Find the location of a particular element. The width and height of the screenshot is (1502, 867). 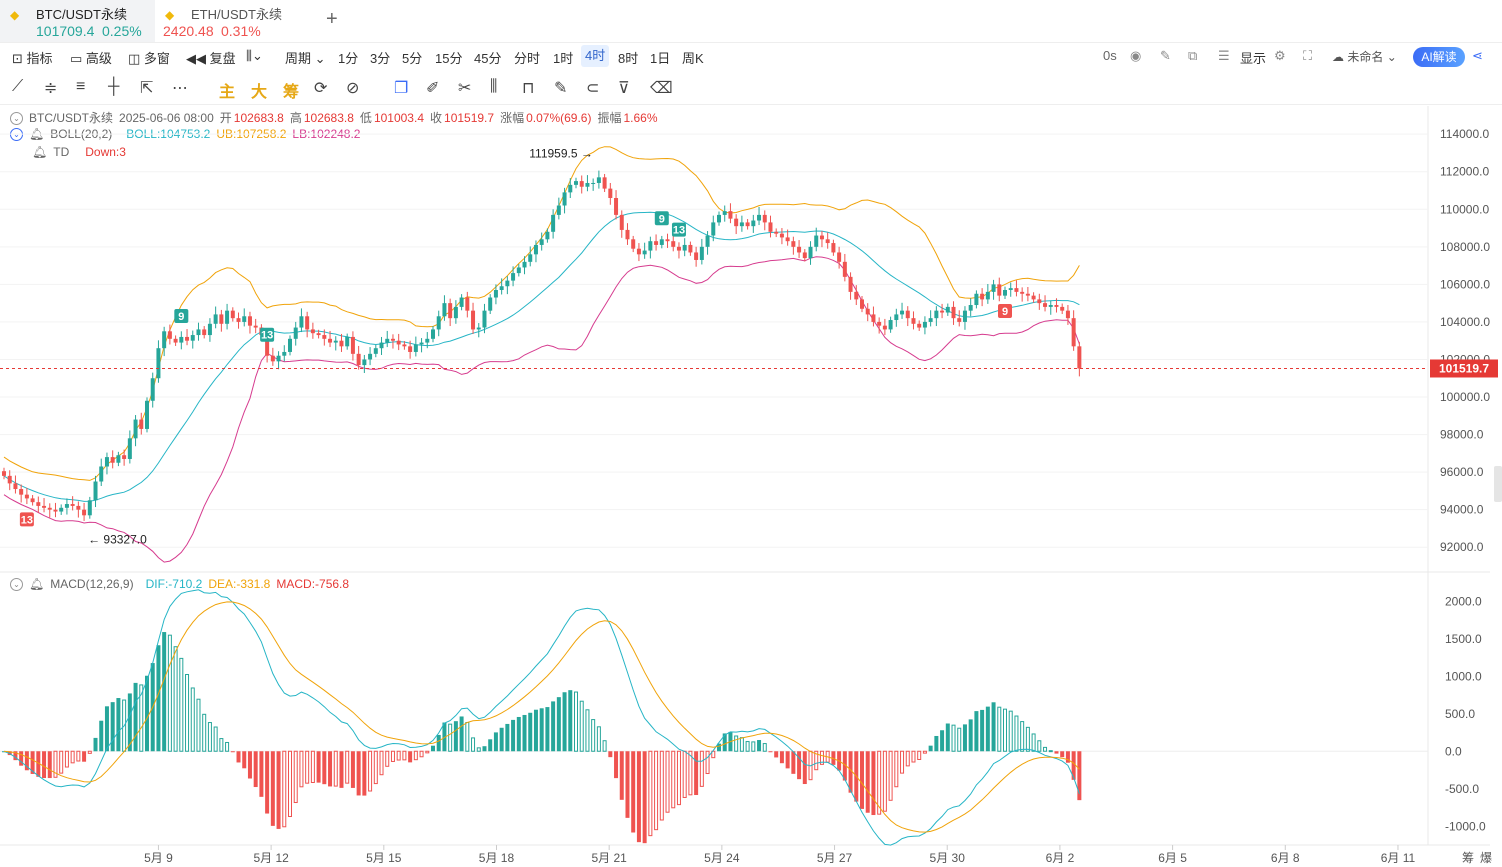

brush-icon: ✐ is located at coordinates (433, 88).